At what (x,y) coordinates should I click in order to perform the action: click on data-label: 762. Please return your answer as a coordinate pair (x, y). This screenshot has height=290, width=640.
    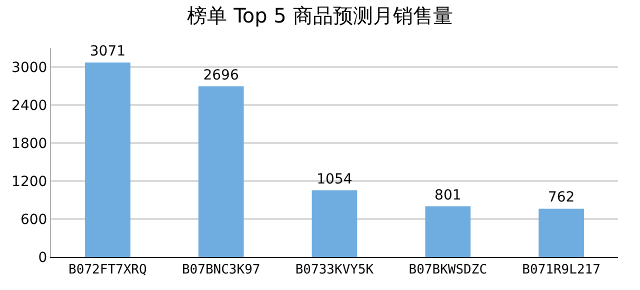
    Looking at the image, I should click on (561, 198).